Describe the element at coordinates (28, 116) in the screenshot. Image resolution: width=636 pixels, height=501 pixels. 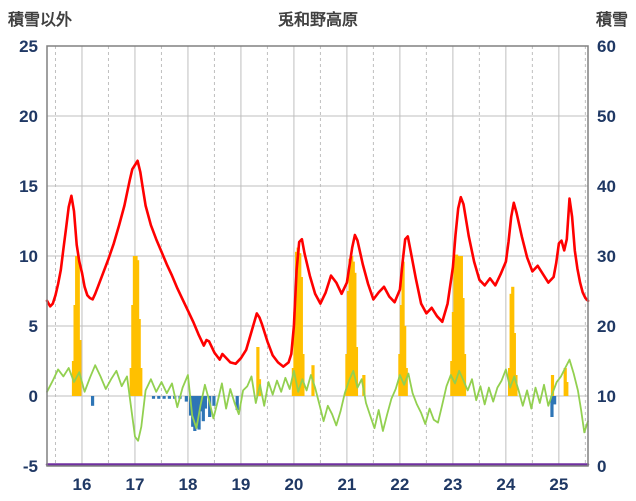
I see `left-axis-tick-label: 20` at that location.